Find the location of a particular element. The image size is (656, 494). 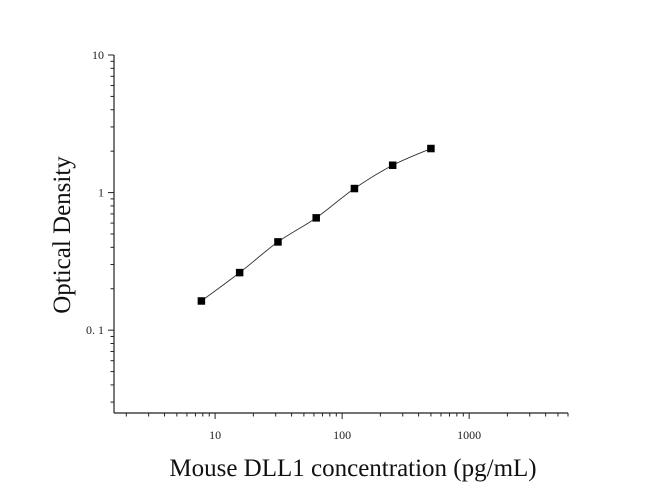

fit-curve is located at coordinates (316, 225).